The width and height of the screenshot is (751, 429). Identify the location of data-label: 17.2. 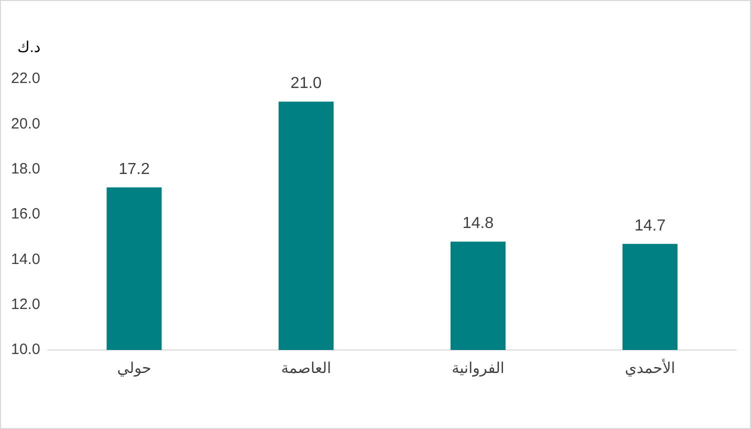
(134, 169).